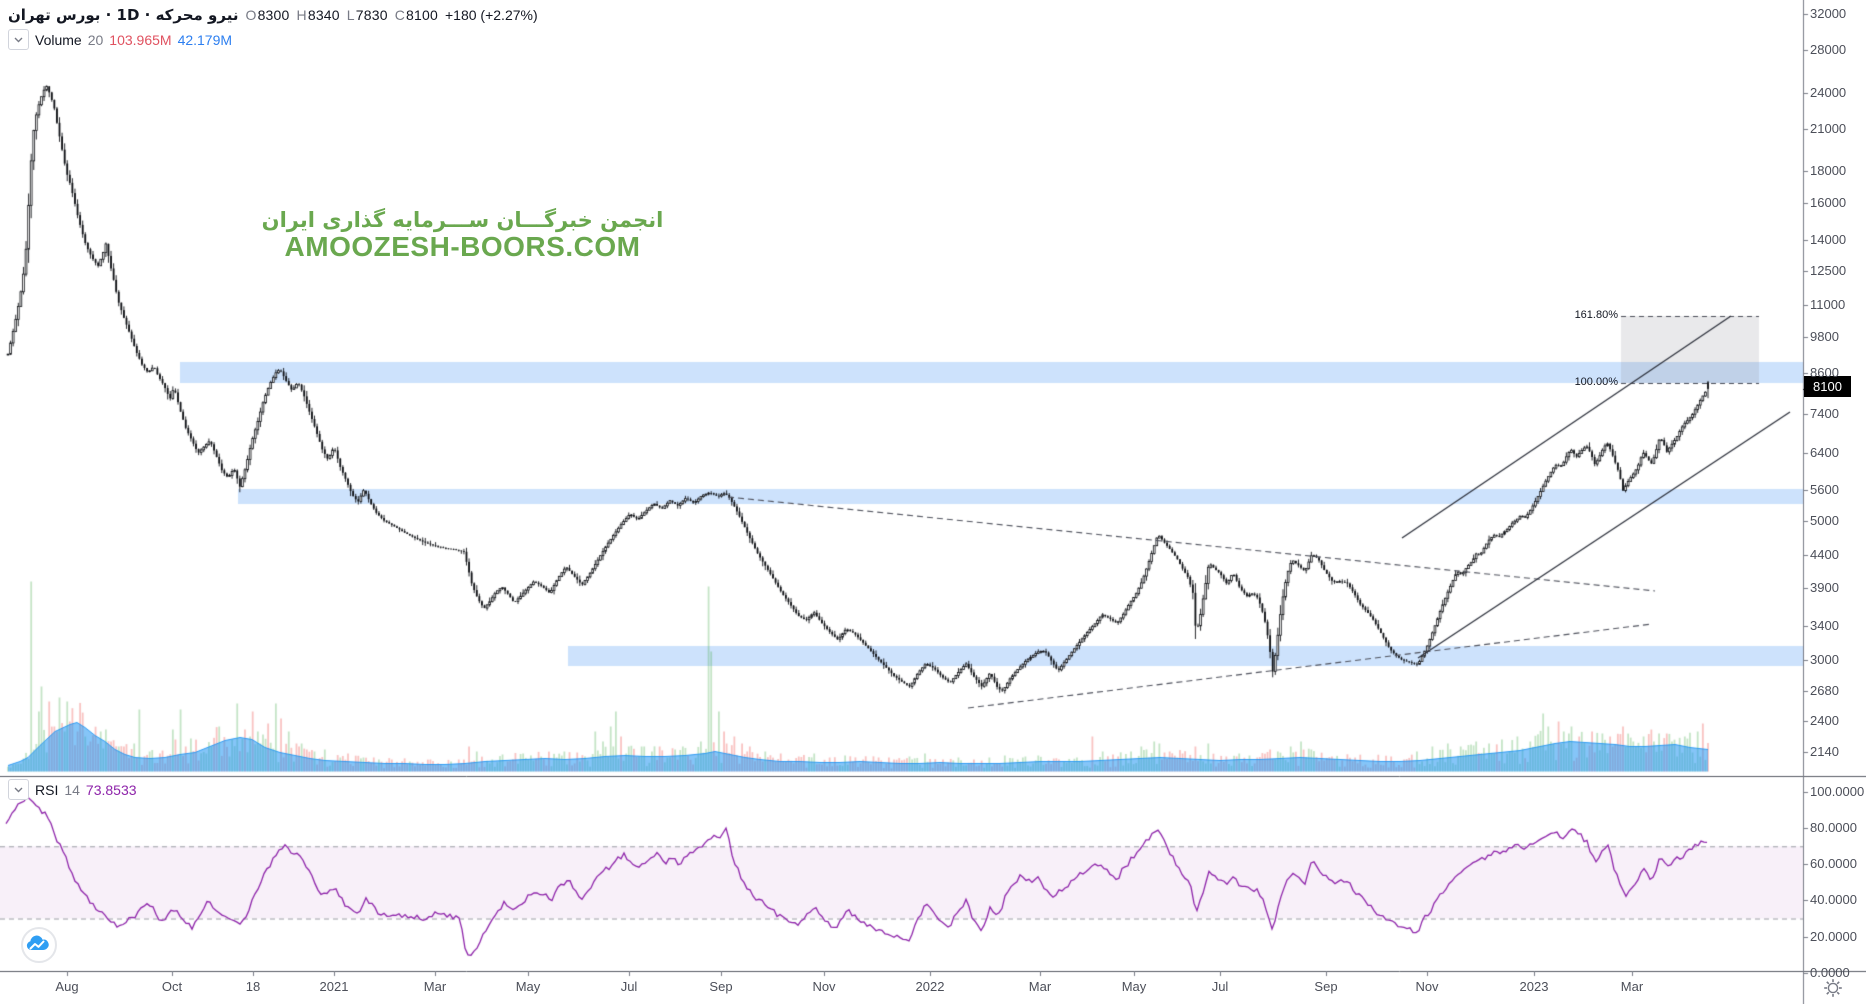  What do you see at coordinates (1824, 336) in the screenshot?
I see `price-tick-label: 9800` at bounding box center [1824, 336].